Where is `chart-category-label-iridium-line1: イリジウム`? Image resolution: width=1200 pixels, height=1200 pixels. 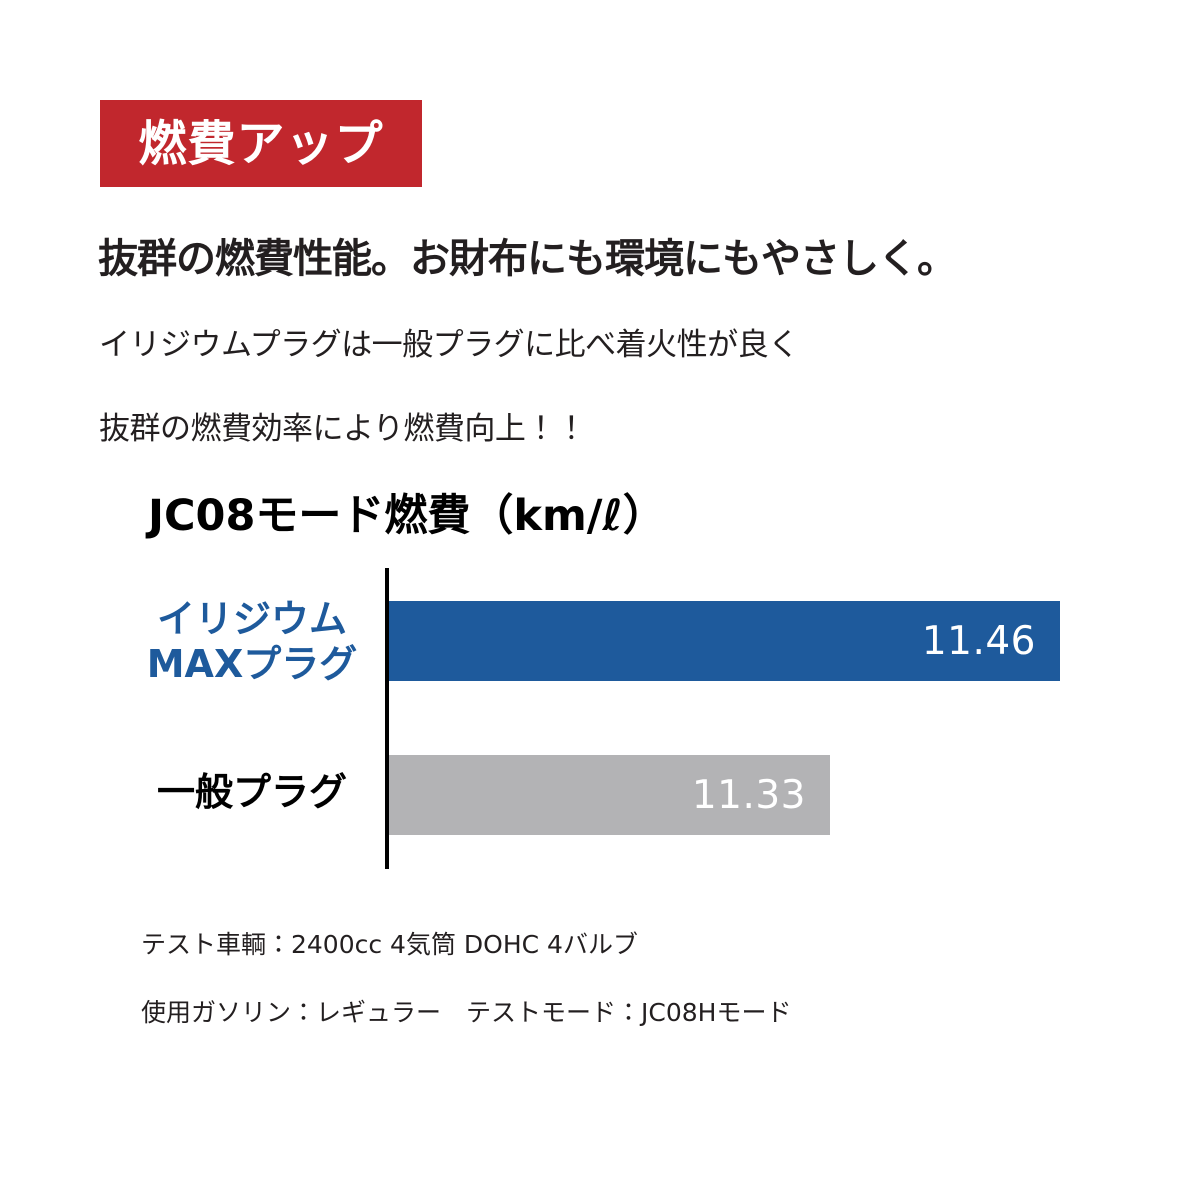
chart-category-label-iridium-line1: イリジウム is located at coordinates (251, 619).